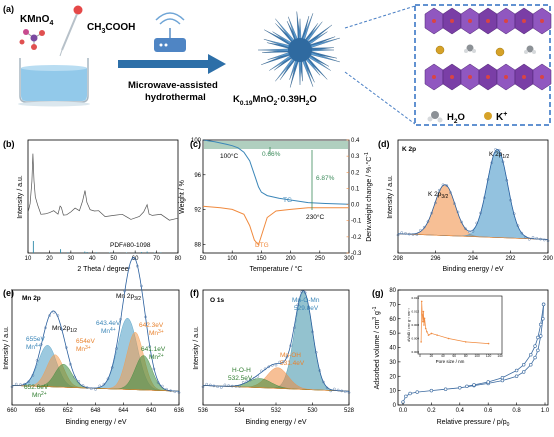 This screenshot has width=554, height=437. I want to click on panel-b-frame, so click(103, 196).